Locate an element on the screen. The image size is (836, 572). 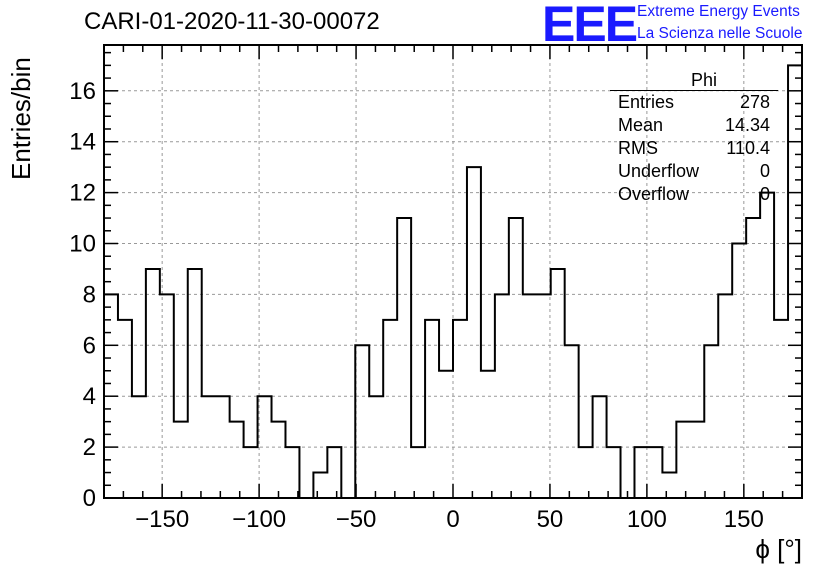
stats-value: 278 is located at coordinates (754, 102).